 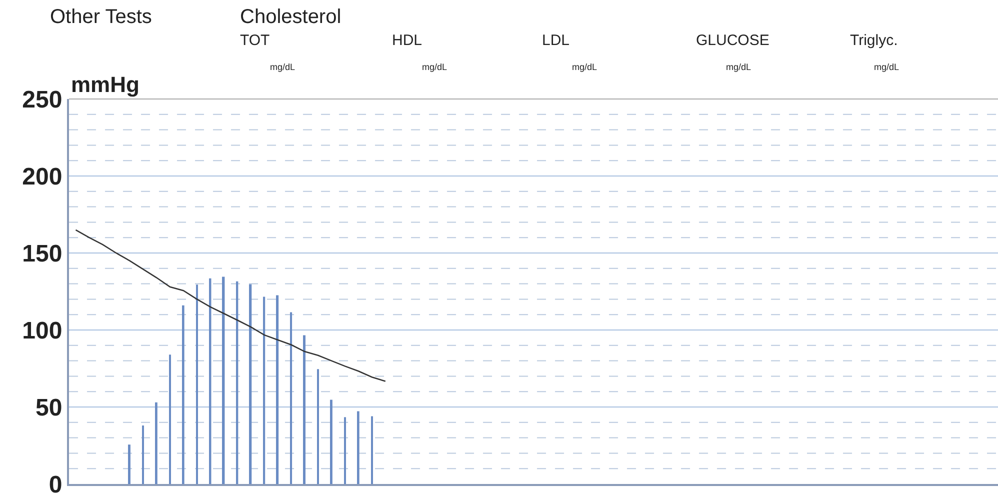 What do you see at coordinates (42, 176) in the screenshot?
I see `y-tick-label: 200` at bounding box center [42, 176].